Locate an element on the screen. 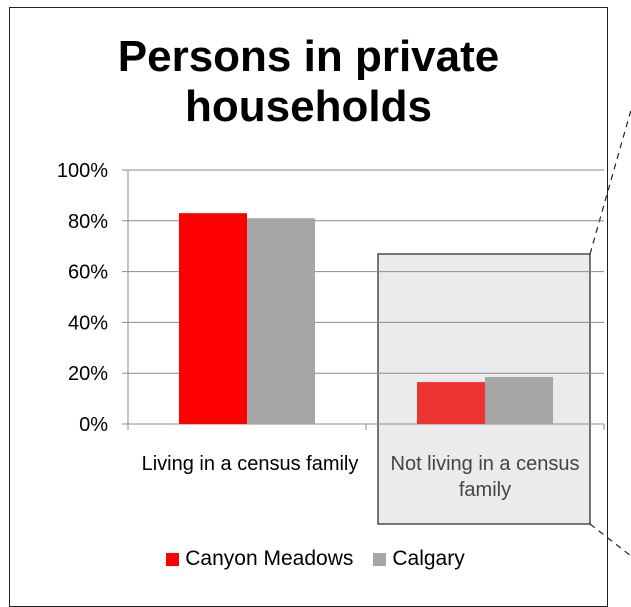  chart-title: Persons in private households is located at coordinates (308, 81).